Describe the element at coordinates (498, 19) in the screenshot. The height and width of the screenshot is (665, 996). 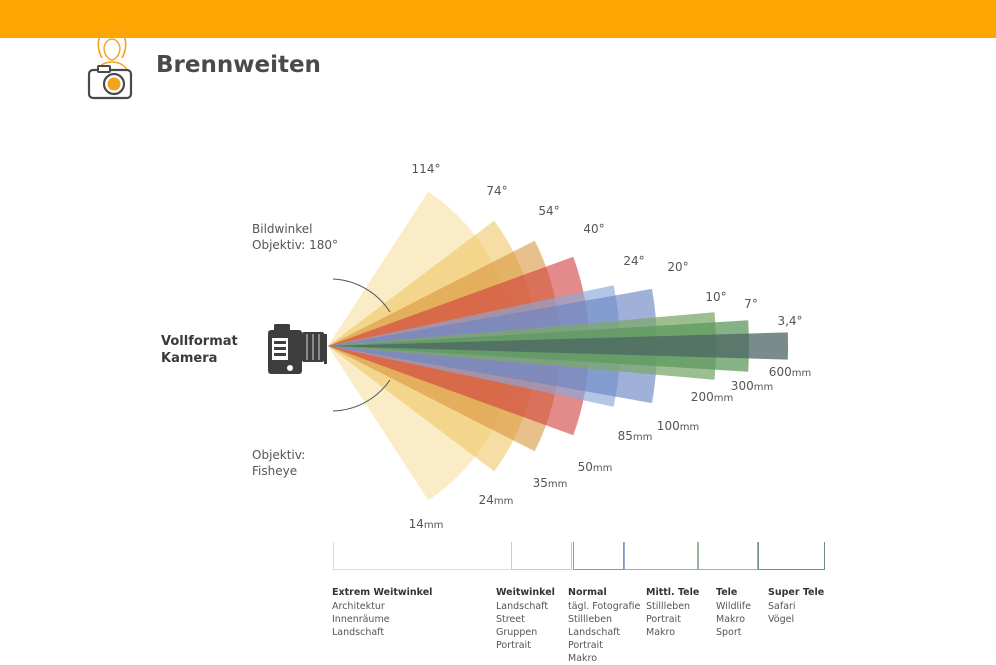
I see `top-accent-bar` at that location.